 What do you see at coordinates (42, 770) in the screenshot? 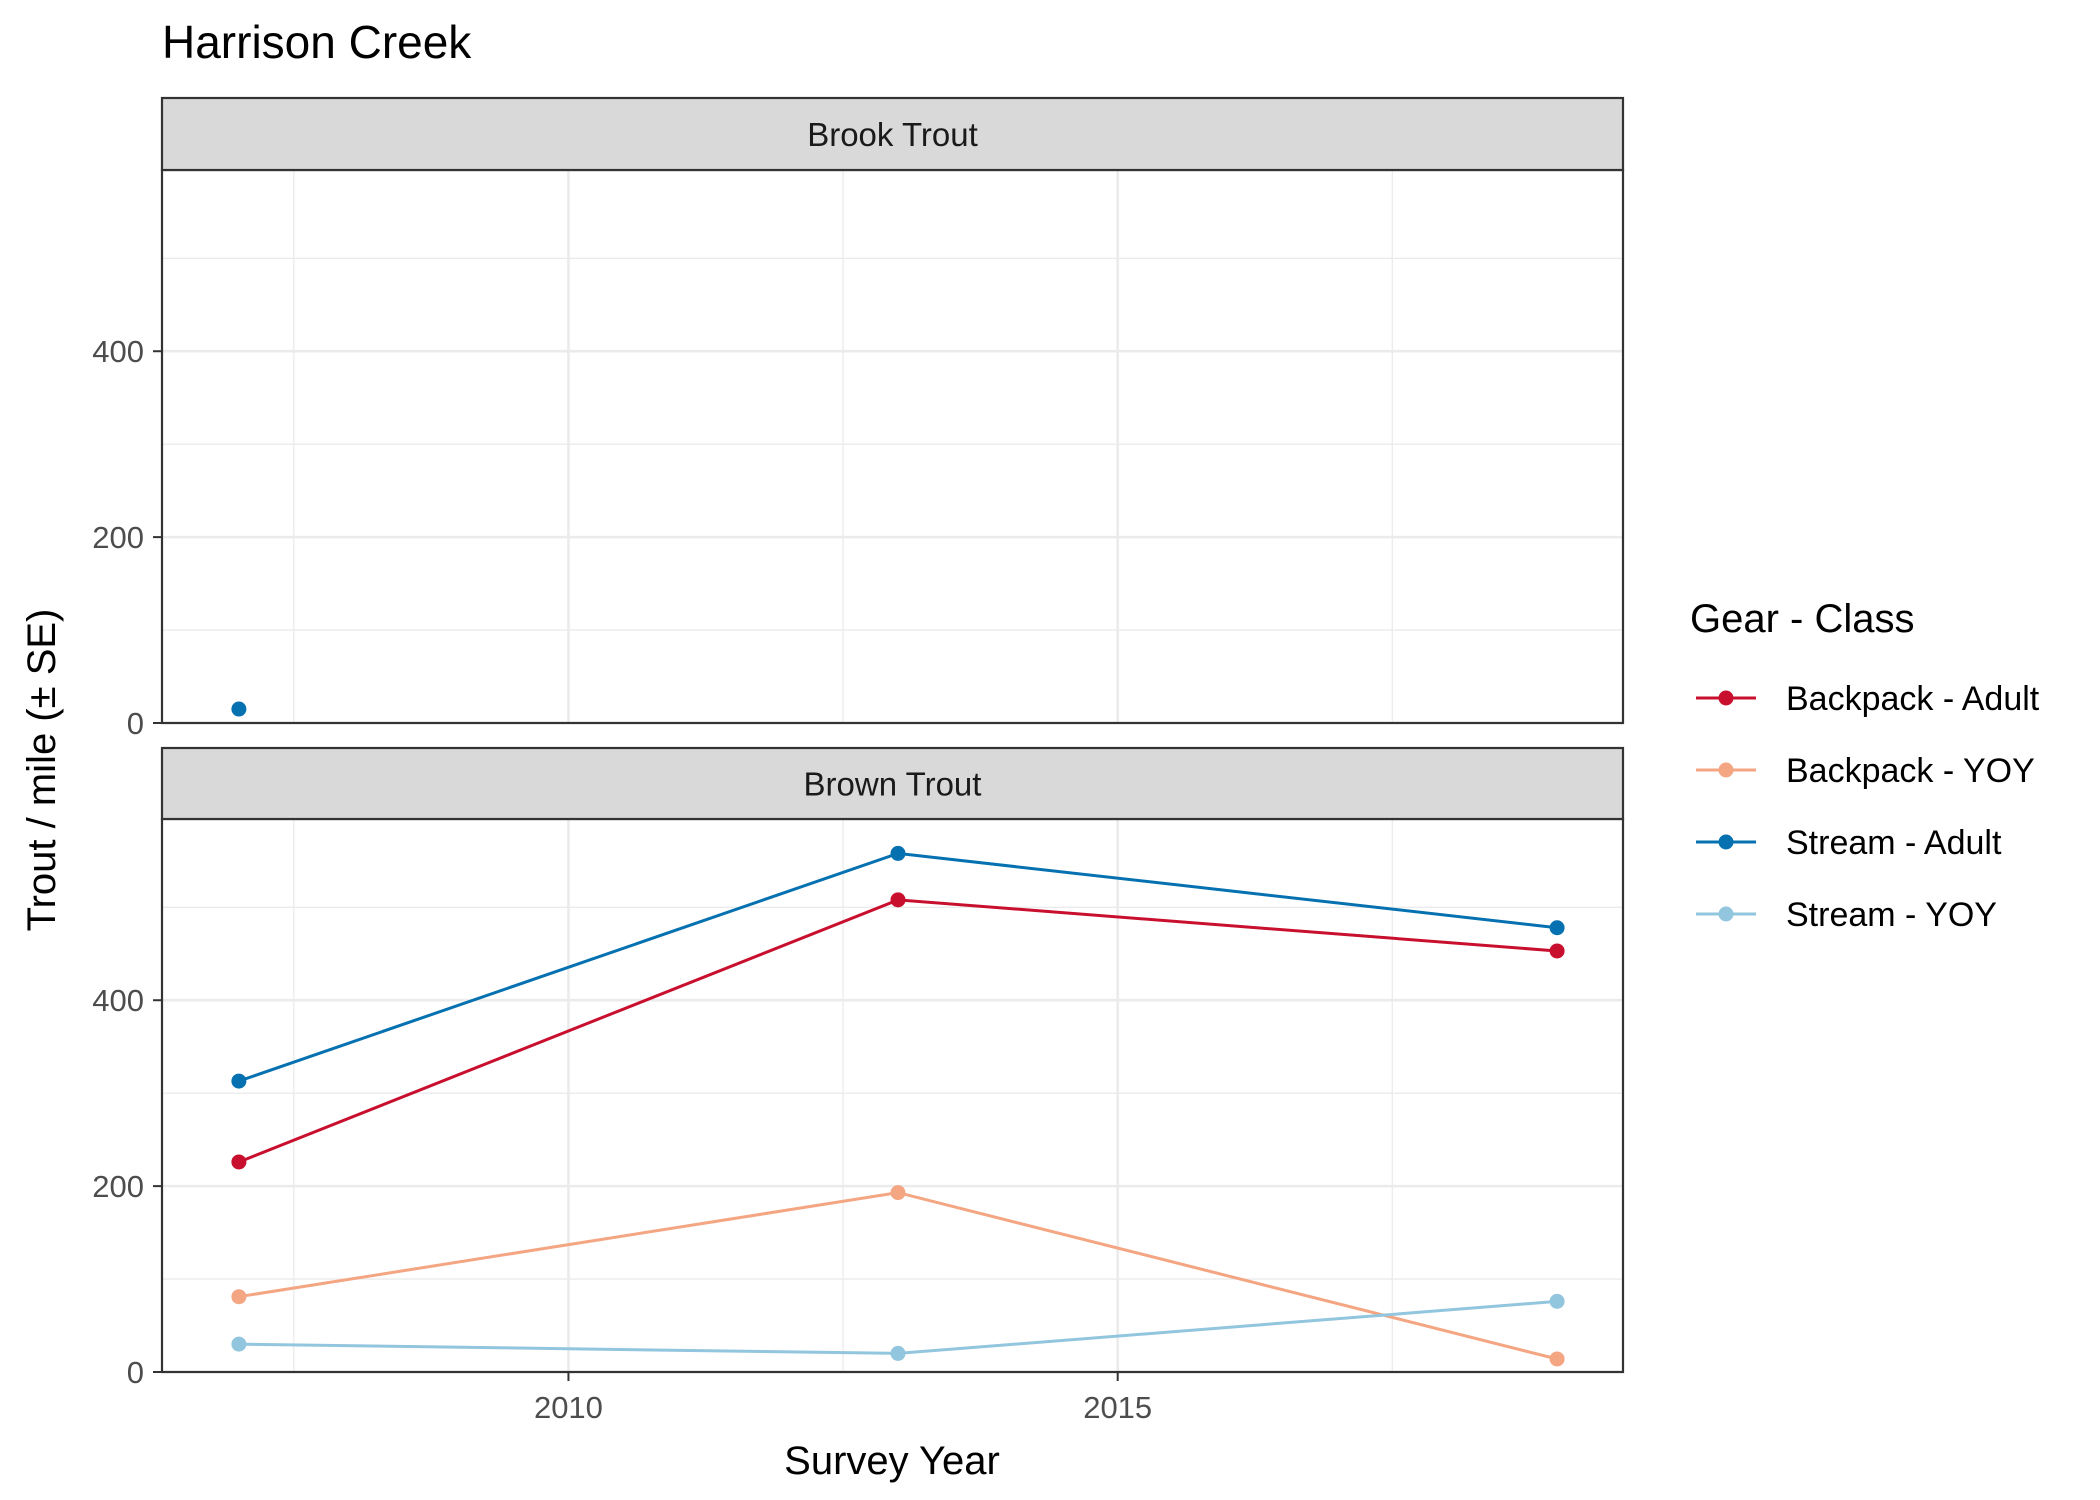
I see `y-axis-title: Trout / mile (± SE)` at bounding box center [42, 770].